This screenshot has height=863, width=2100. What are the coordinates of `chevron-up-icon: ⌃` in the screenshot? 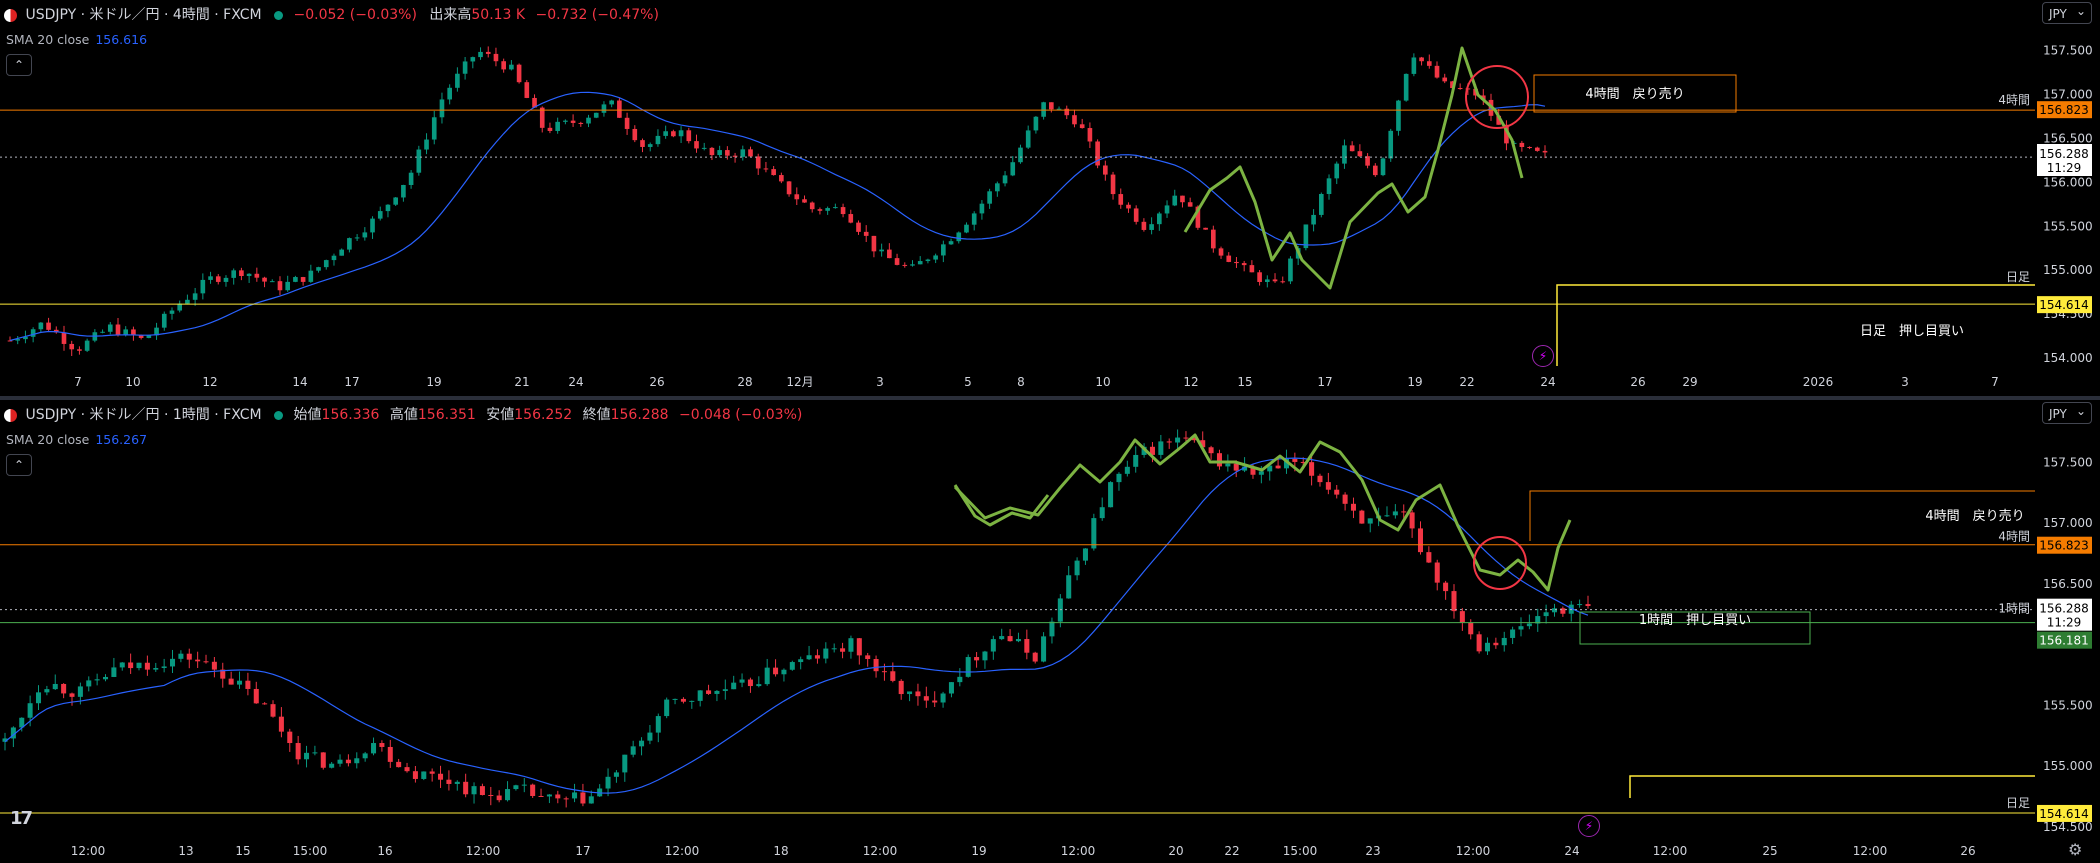 It's located at (19, 465).